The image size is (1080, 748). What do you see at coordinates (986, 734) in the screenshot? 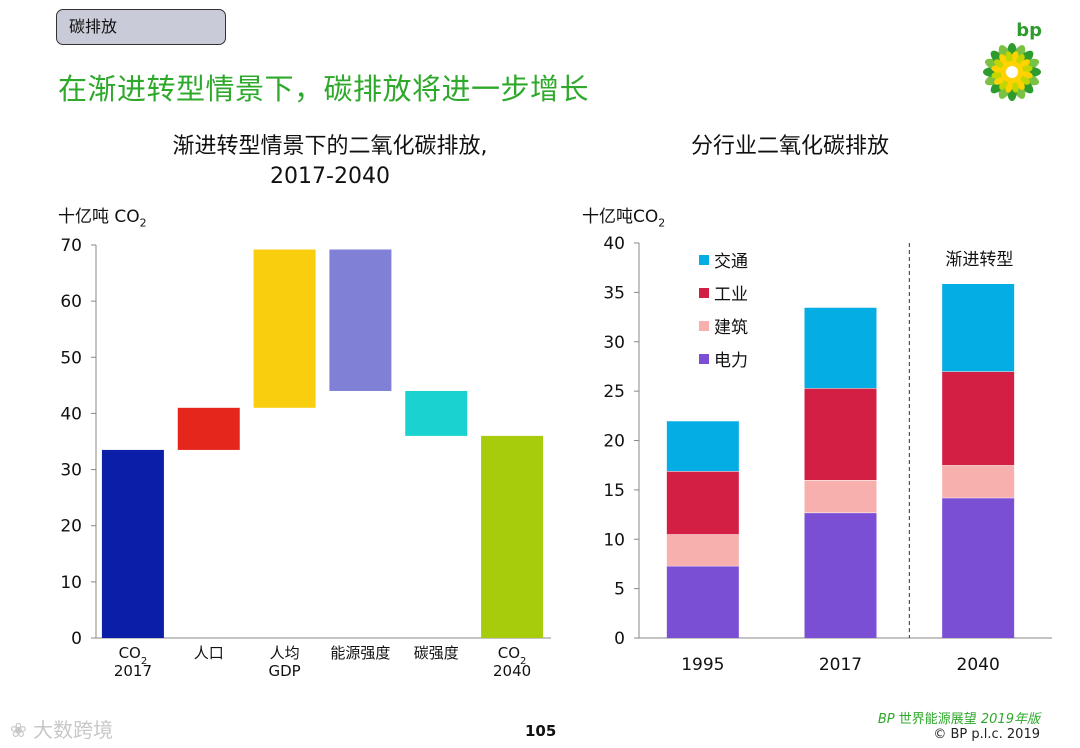
I see `footer-copyright: © BP p.l.c. 2019` at bounding box center [986, 734].